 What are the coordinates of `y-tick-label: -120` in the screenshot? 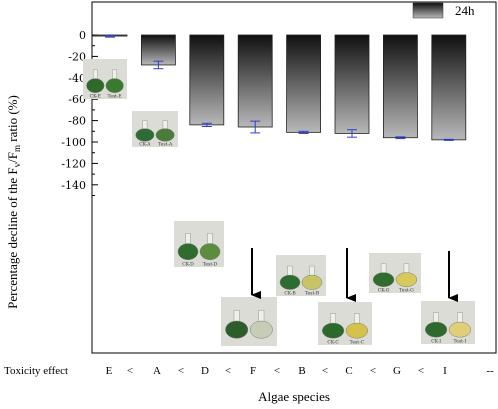 It's located at (73, 163).